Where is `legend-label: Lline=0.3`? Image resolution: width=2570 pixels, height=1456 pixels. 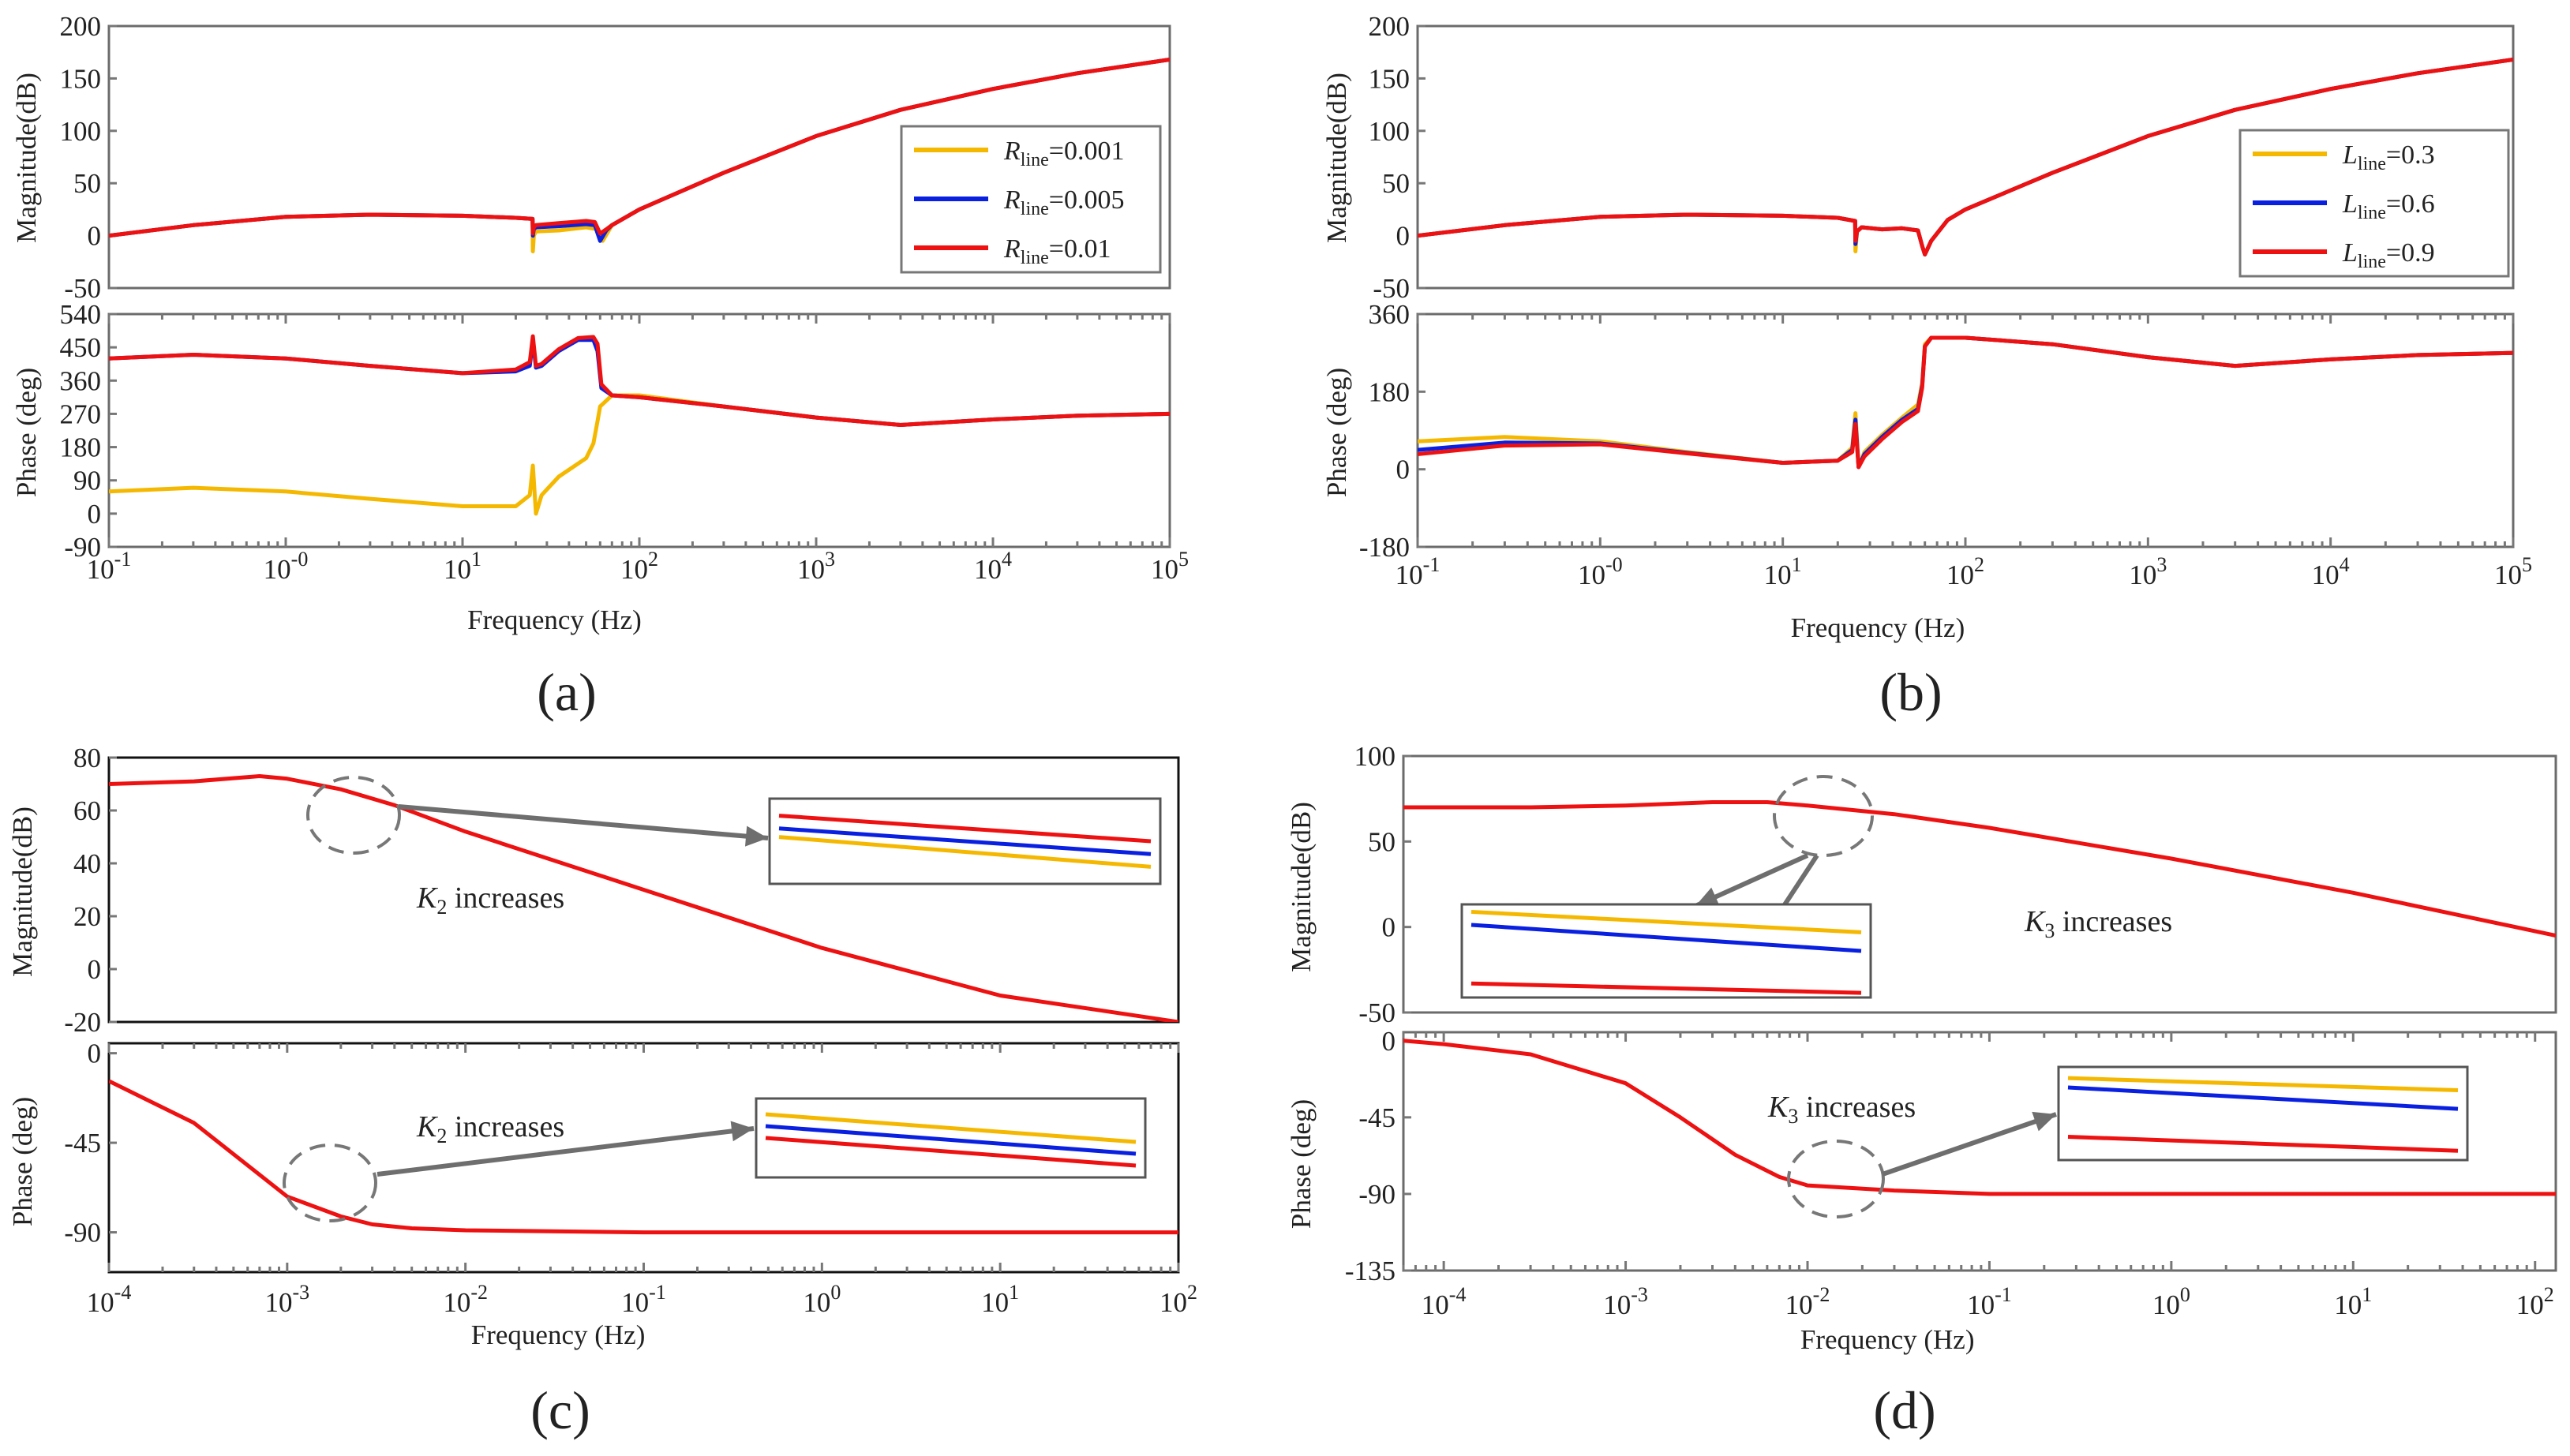 legend-label: Lline=0.3 is located at coordinates (2388, 157).